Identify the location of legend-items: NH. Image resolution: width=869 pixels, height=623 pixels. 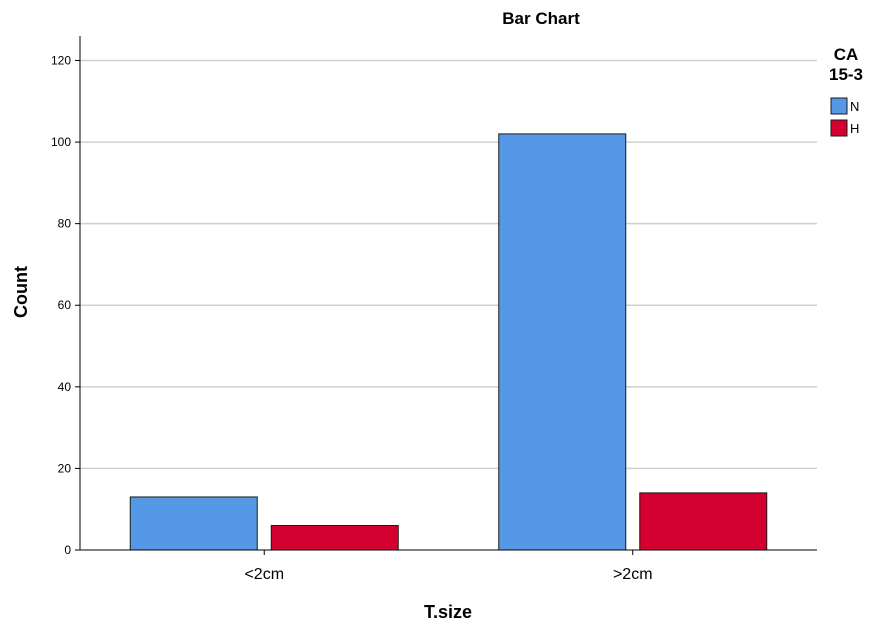
(844, 117).